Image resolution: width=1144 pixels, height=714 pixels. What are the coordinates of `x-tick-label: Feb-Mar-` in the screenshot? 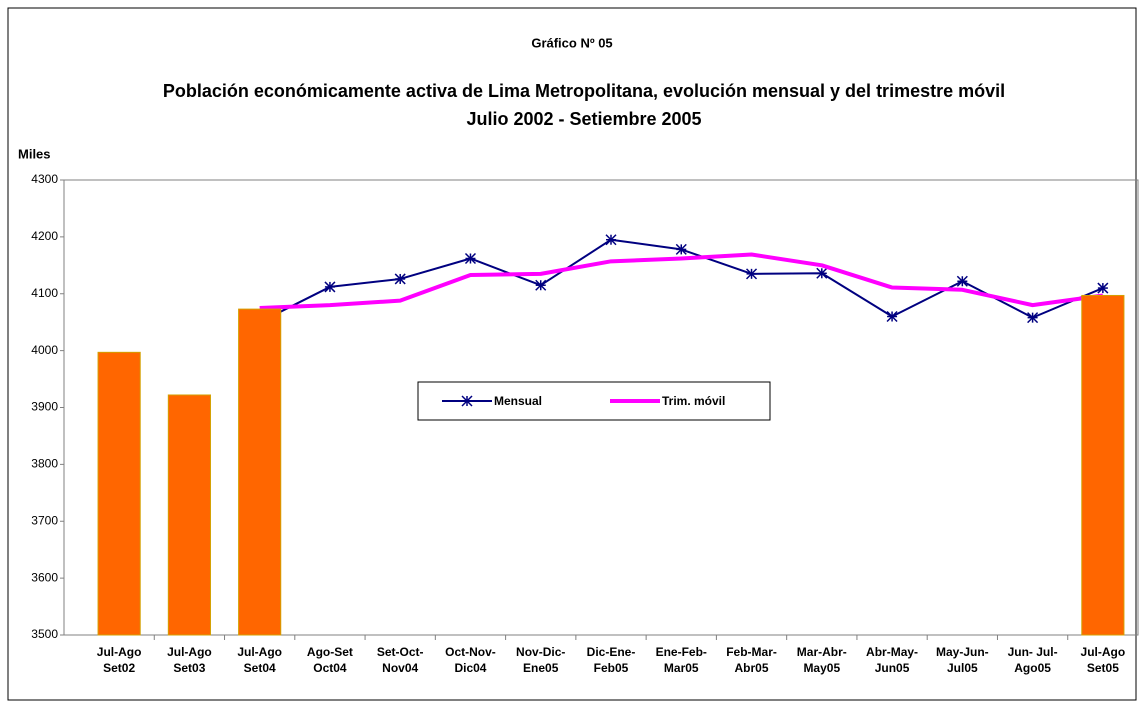 It's located at (751, 652).